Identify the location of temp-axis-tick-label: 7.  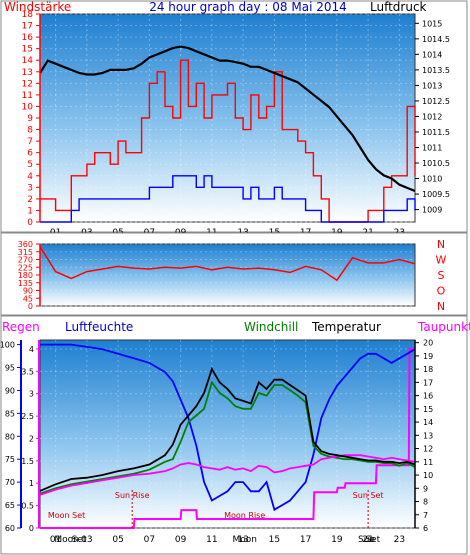
(425, 515).